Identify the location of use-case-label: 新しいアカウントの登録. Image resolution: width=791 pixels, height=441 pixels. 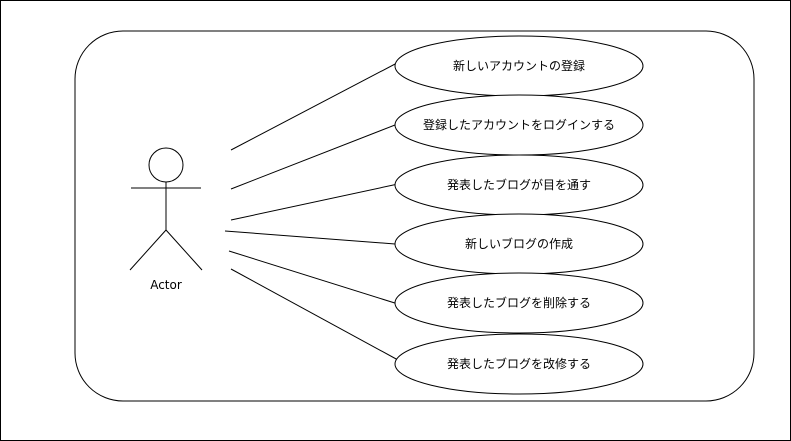
(519, 65).